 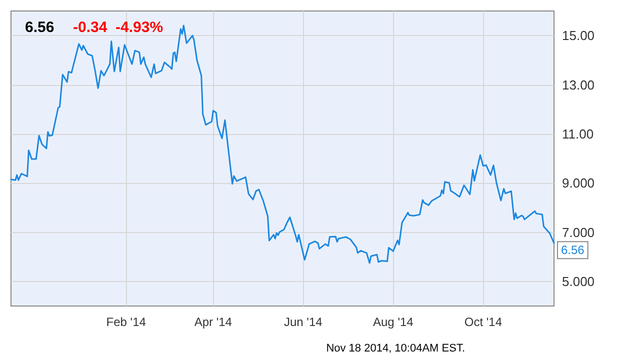 I want to click on text: -0.34 -4.93%, so click(x=118, y=27).